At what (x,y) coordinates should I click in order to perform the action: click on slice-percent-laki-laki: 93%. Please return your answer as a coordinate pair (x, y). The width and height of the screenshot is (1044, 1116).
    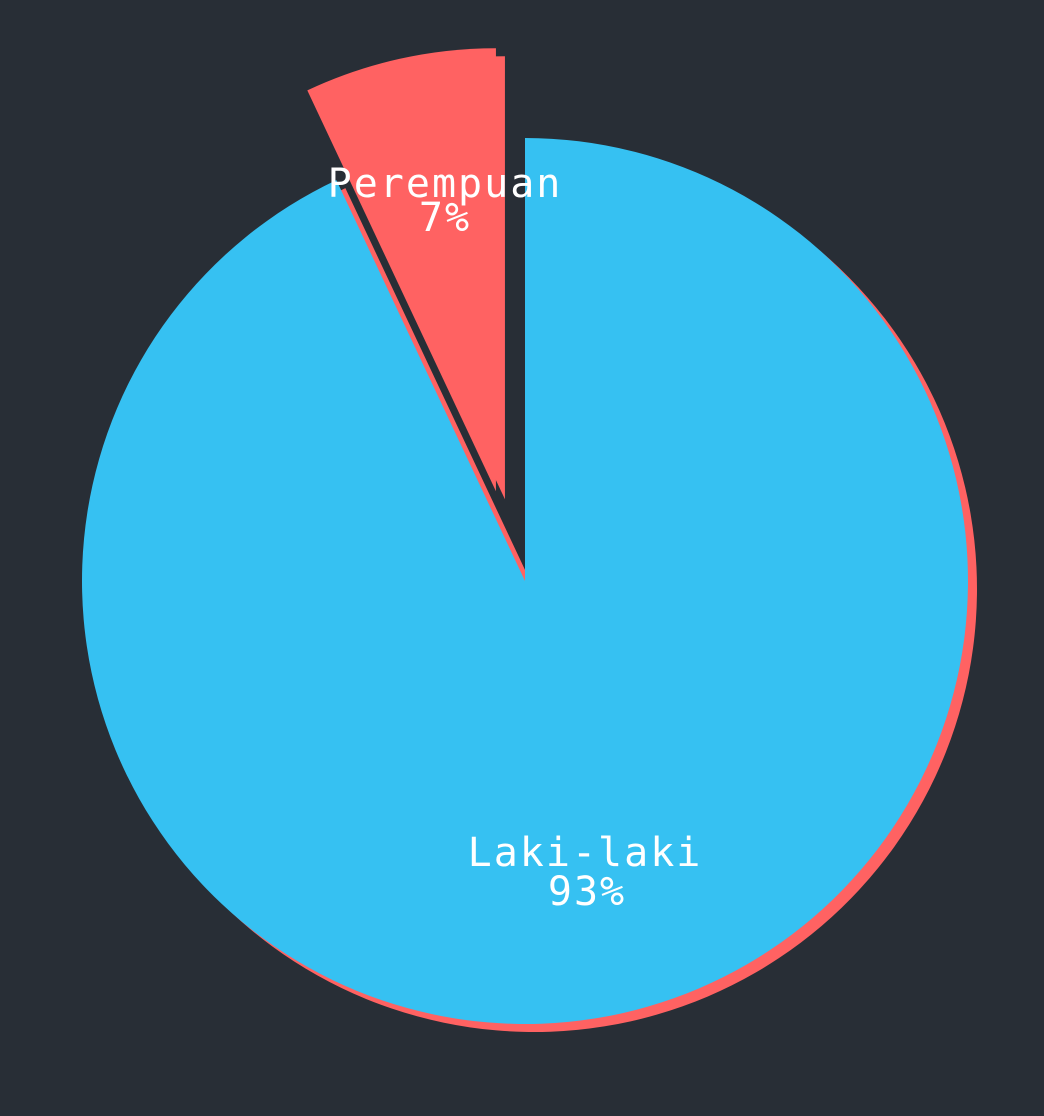
    Looking at the image, I should click on (587, 892).